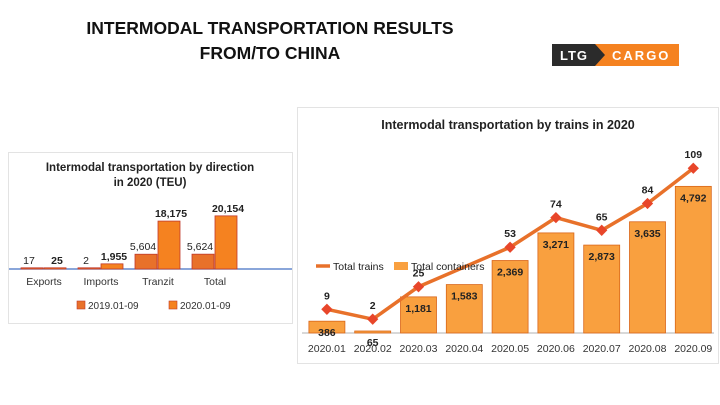 The image size is (720, 405). What do you see at coordinates (270, 53) in the screenshot?
I see `page-title-line-2: FROM/TO CHINA` at bounding box center [270, 53].